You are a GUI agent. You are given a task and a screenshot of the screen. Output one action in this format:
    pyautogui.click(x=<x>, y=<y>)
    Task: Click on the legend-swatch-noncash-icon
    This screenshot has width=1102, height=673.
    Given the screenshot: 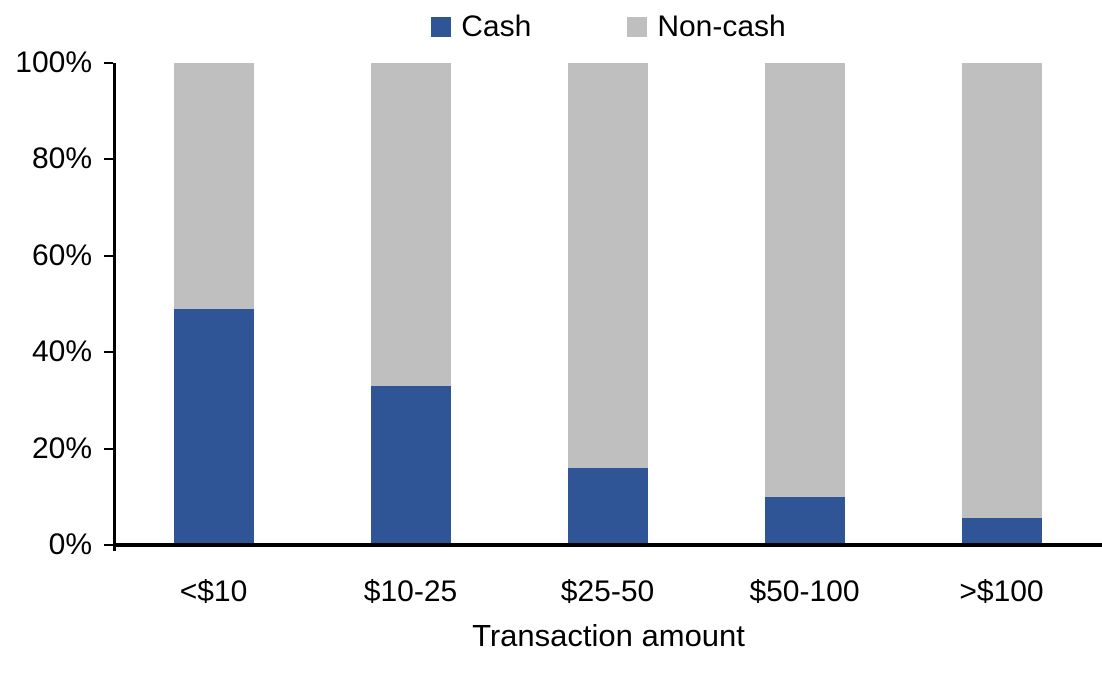 What is the action you would take?
    pyautogui.click(x=637, y=27)
    